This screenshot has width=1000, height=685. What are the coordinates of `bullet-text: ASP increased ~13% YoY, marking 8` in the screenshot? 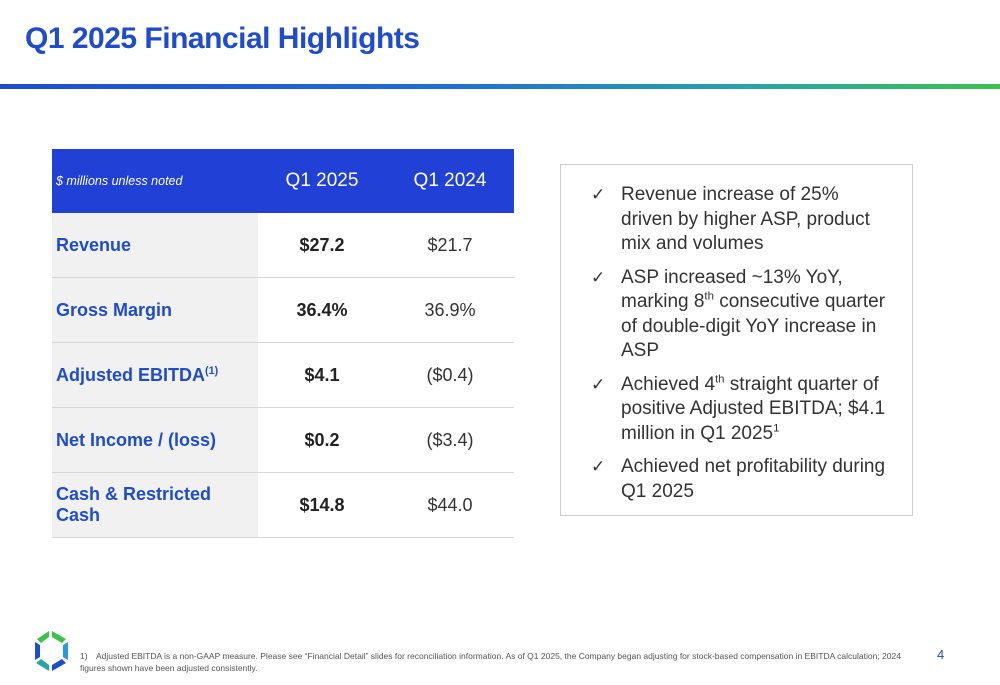 It's located at (732, 289).